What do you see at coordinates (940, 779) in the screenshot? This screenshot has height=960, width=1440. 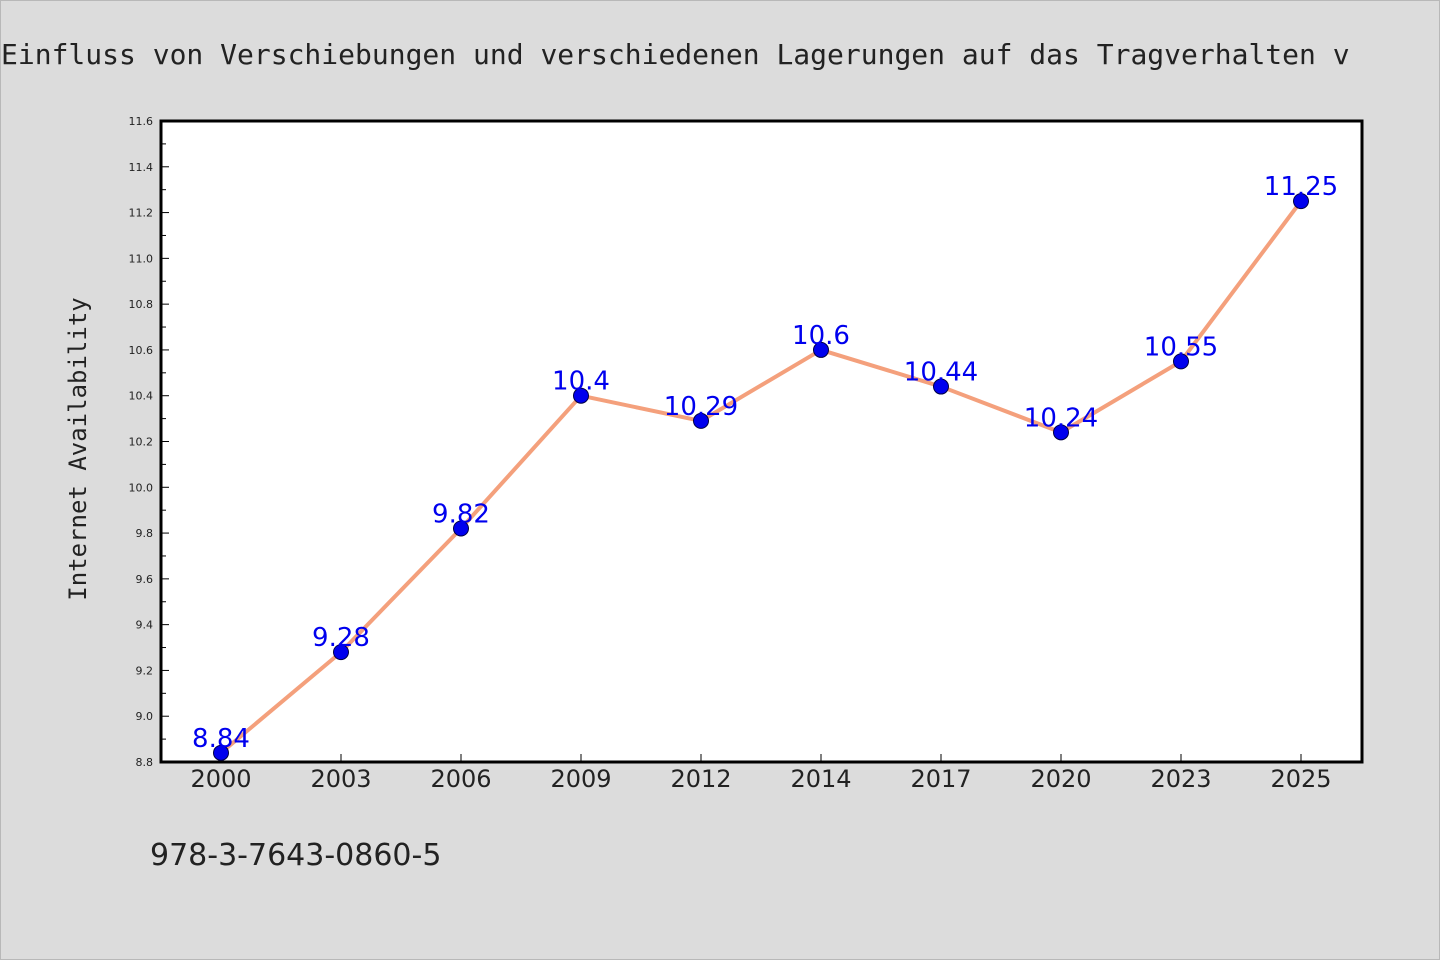 I see `x-tick-label: 2017` at bounding box center [940, 779].